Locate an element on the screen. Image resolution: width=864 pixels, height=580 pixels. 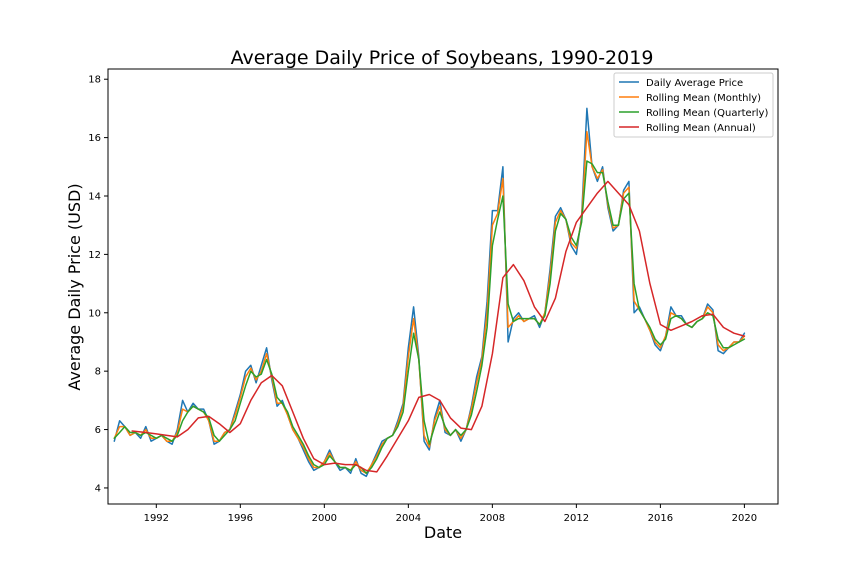
y-tick-label: 10 is located at coordinates (94, 313).